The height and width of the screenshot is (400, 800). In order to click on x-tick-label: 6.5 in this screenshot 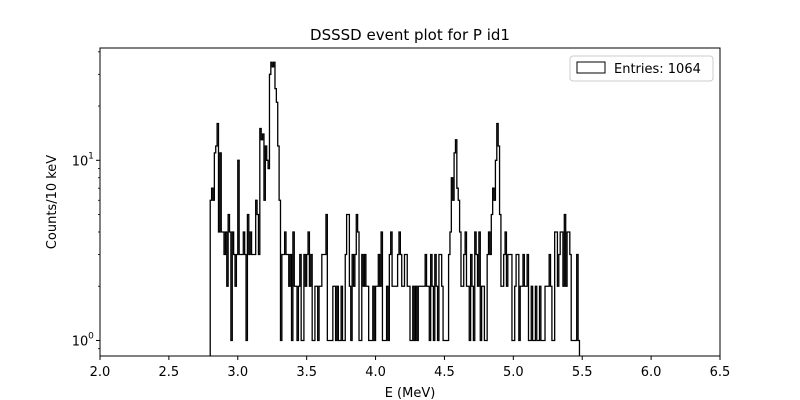, I will do `click(720, 372)`.